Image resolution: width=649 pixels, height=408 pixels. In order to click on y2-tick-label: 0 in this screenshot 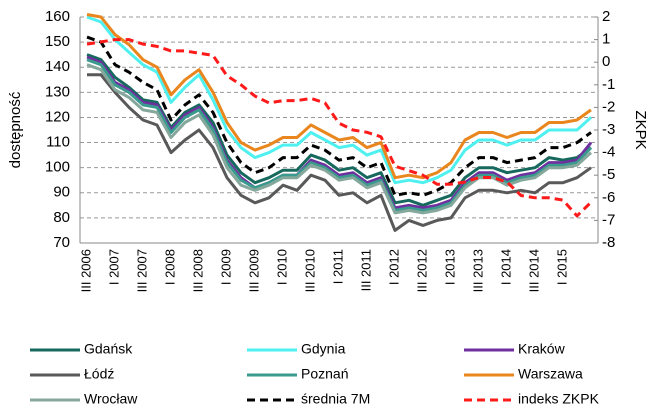, I will do `click(606, 61)`.